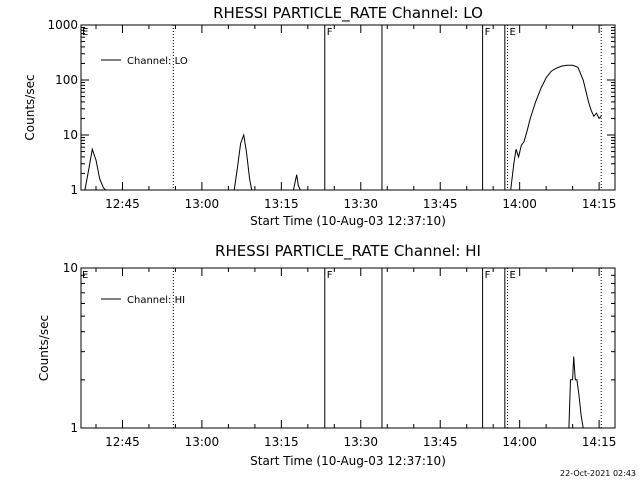  I want to click on legend-label: Channel: HI, so click(156, 300).